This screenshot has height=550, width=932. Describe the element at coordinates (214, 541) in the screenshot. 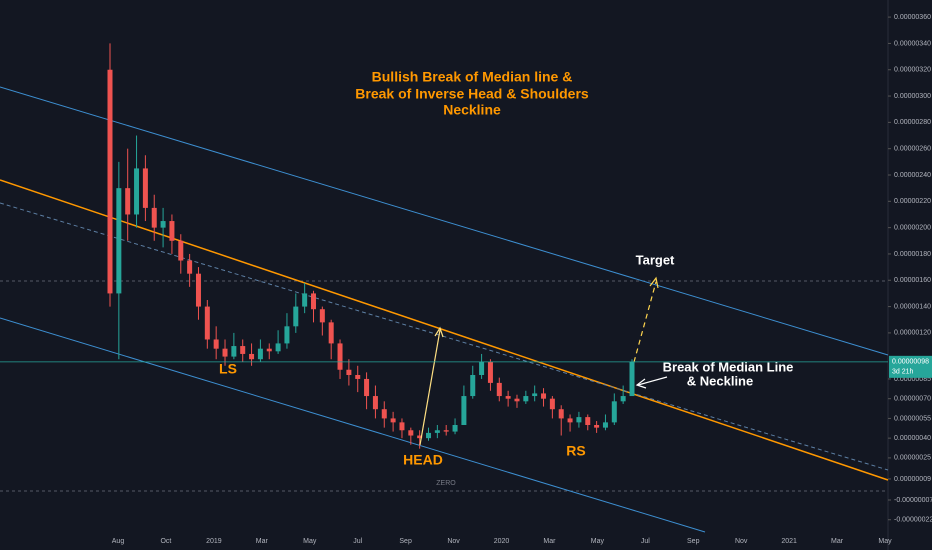

I see `x-tick-label: 2019` at that location.